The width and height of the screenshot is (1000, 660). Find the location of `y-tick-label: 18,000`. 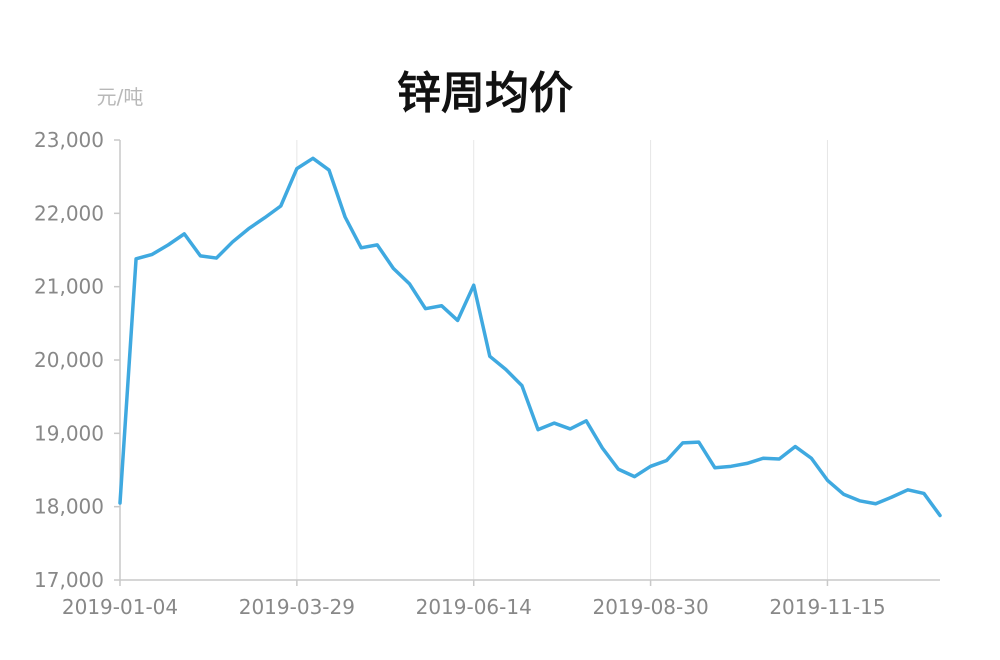

y-tick-label: 18,000 is located at coordinates (69, 507).